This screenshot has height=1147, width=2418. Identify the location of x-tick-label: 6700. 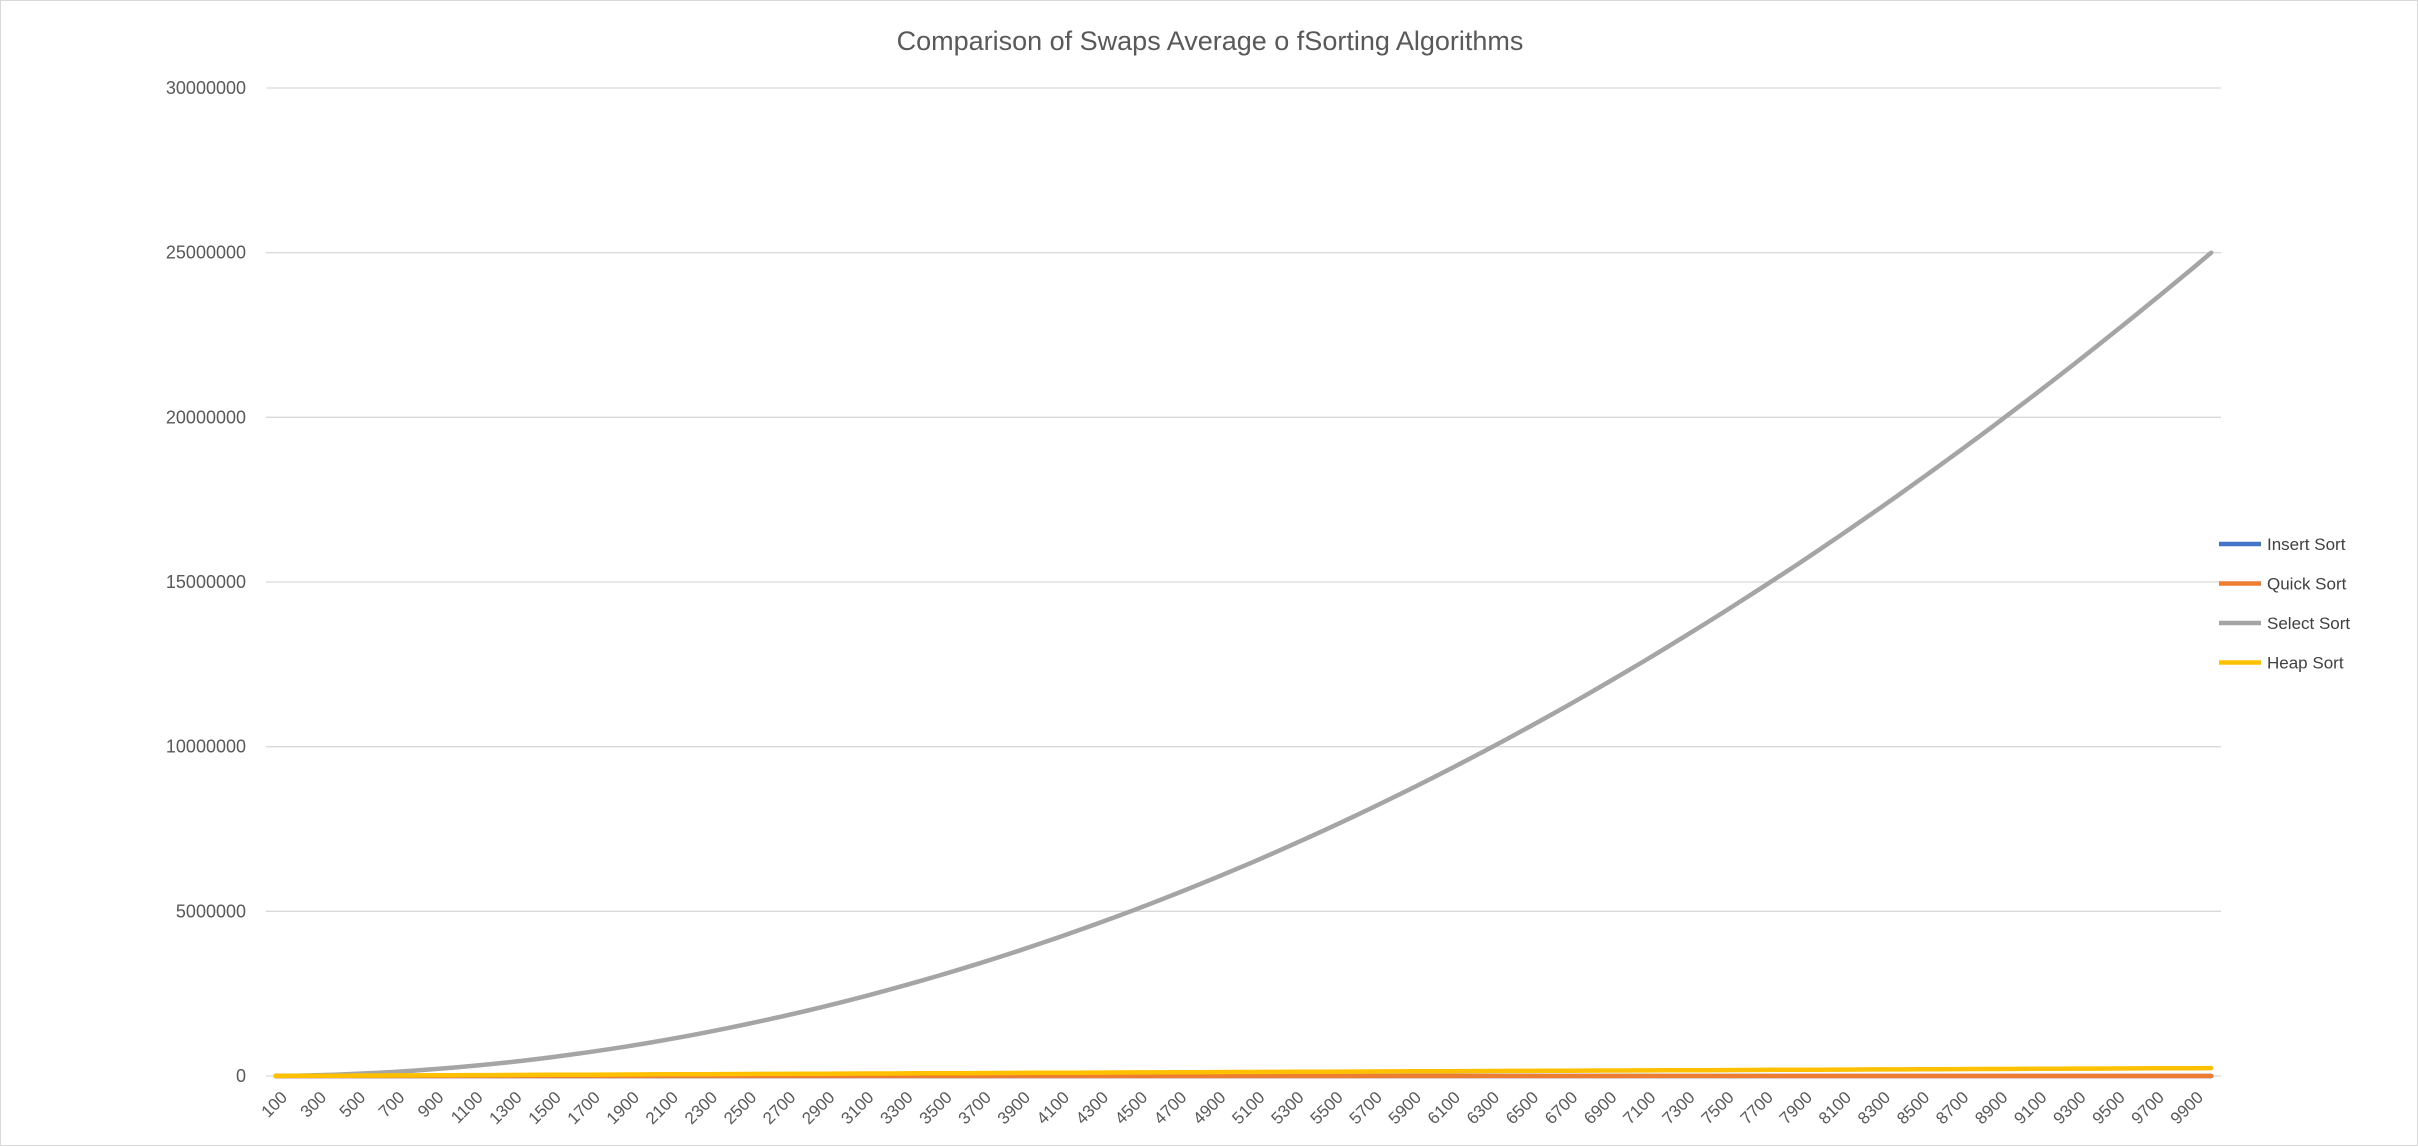
(1561, 1108).